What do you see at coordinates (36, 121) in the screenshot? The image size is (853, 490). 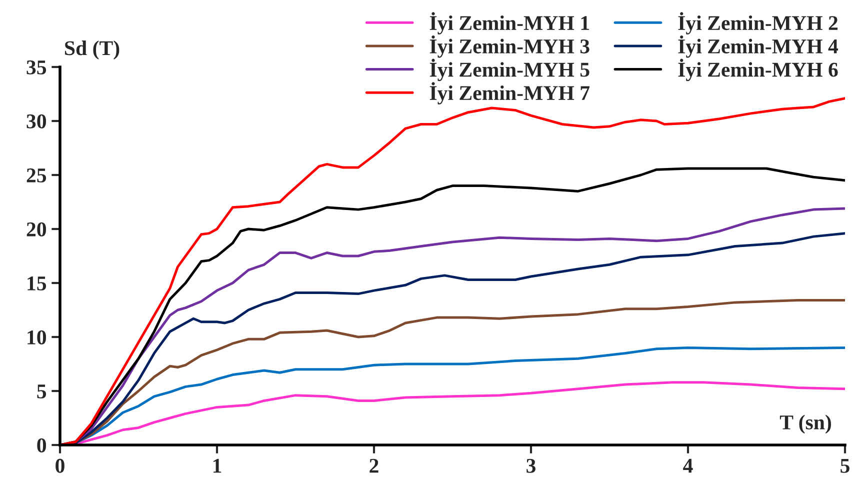 I see `y-tick-label: 30` at bounding box center [36, 121].